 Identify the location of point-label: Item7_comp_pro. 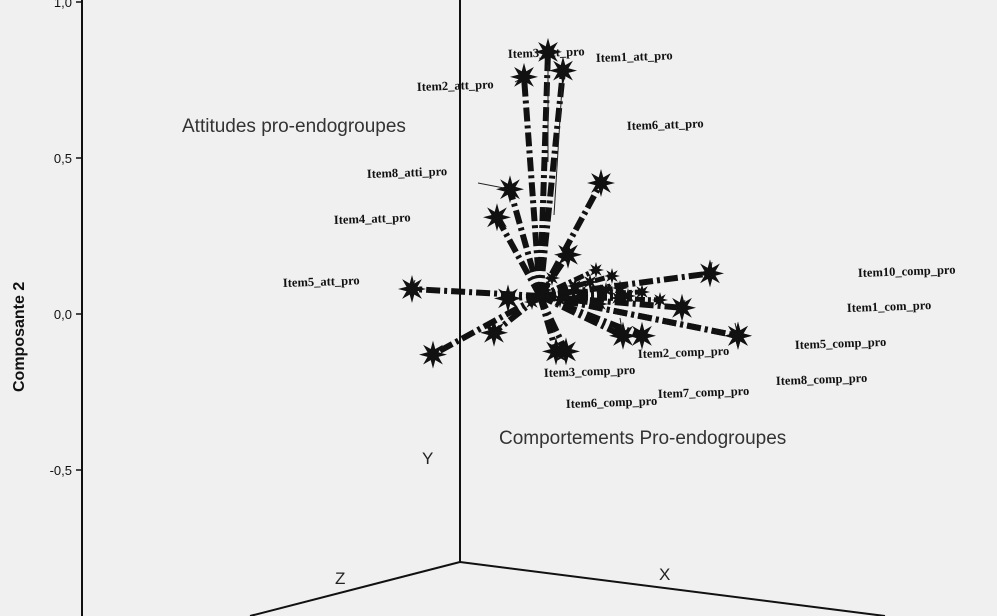
(704, 392).